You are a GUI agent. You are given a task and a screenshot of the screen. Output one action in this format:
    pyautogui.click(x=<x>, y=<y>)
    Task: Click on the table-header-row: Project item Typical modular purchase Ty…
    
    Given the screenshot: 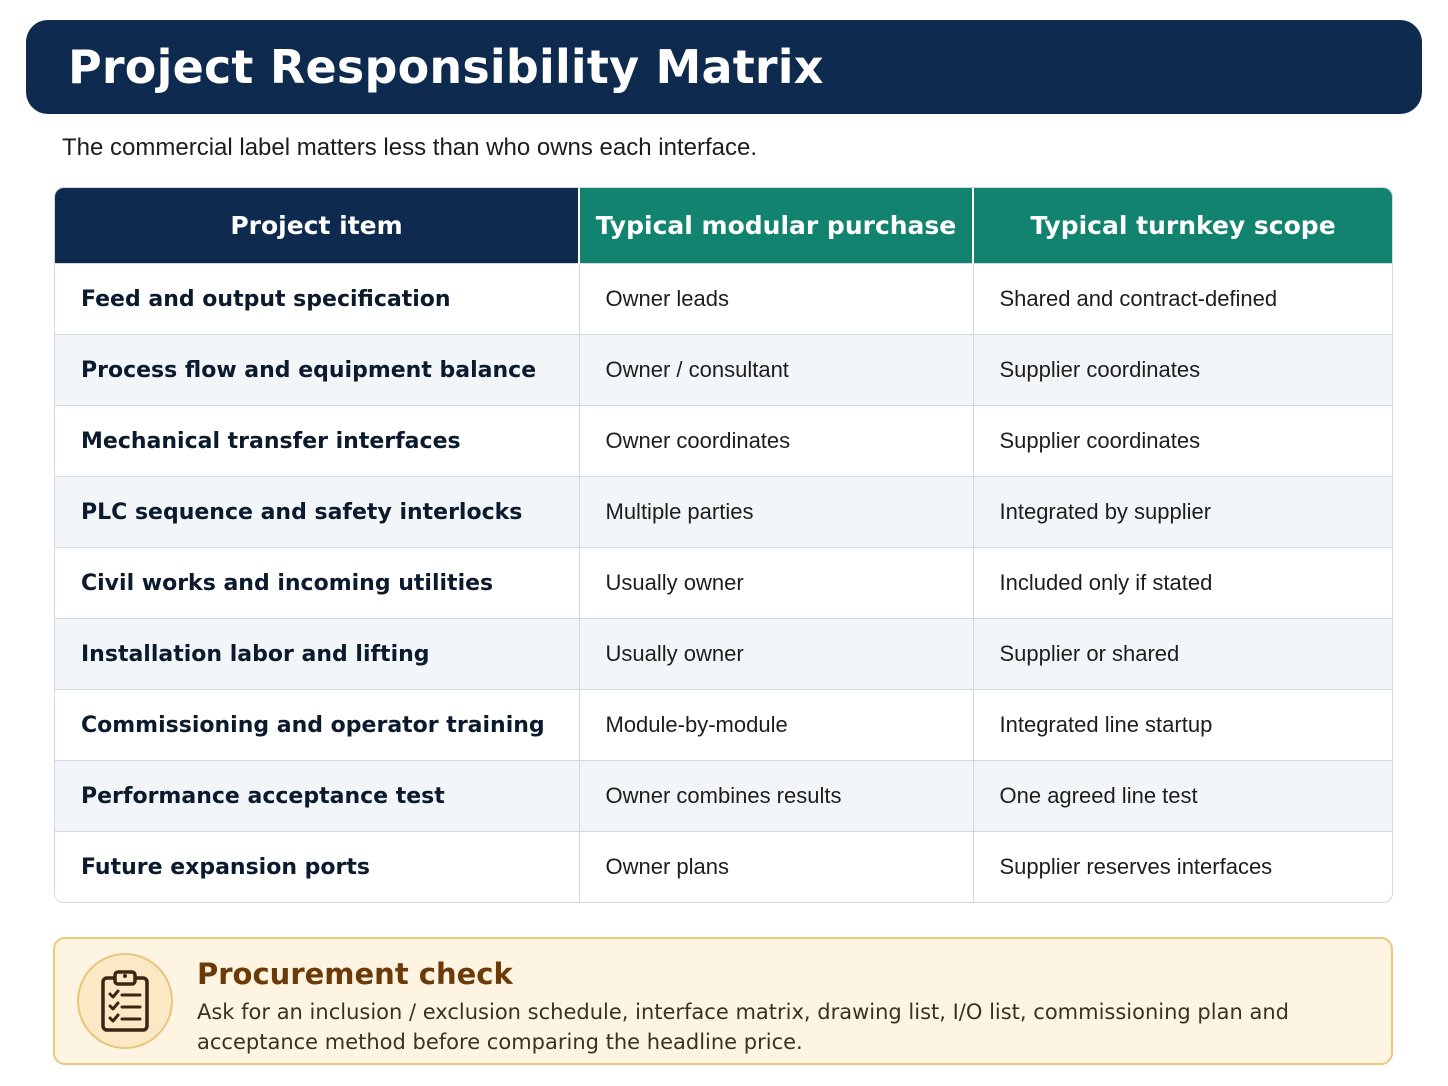 What is the action you would take?
    pyautogui.click(x=723, y=226)
    